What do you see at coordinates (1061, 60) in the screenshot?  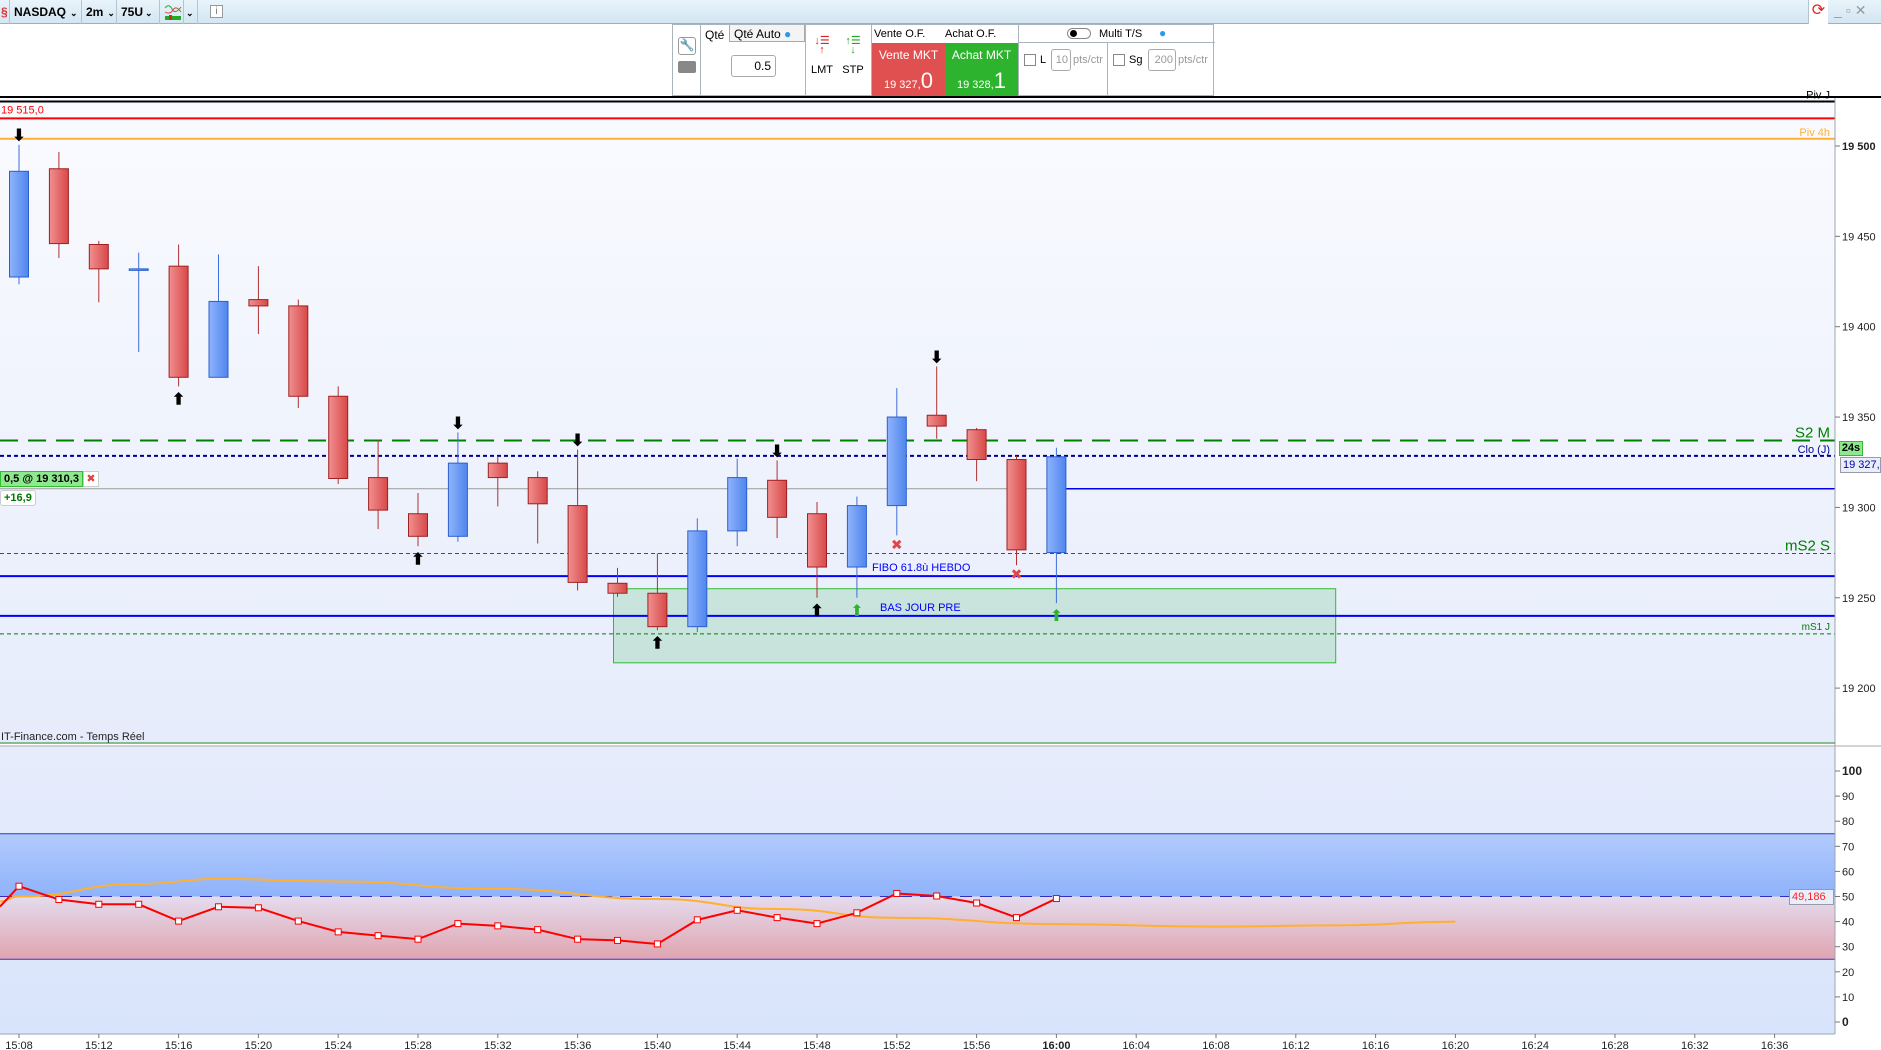 I see `loss-points-input: 10` at bounding box center [1061, 60].